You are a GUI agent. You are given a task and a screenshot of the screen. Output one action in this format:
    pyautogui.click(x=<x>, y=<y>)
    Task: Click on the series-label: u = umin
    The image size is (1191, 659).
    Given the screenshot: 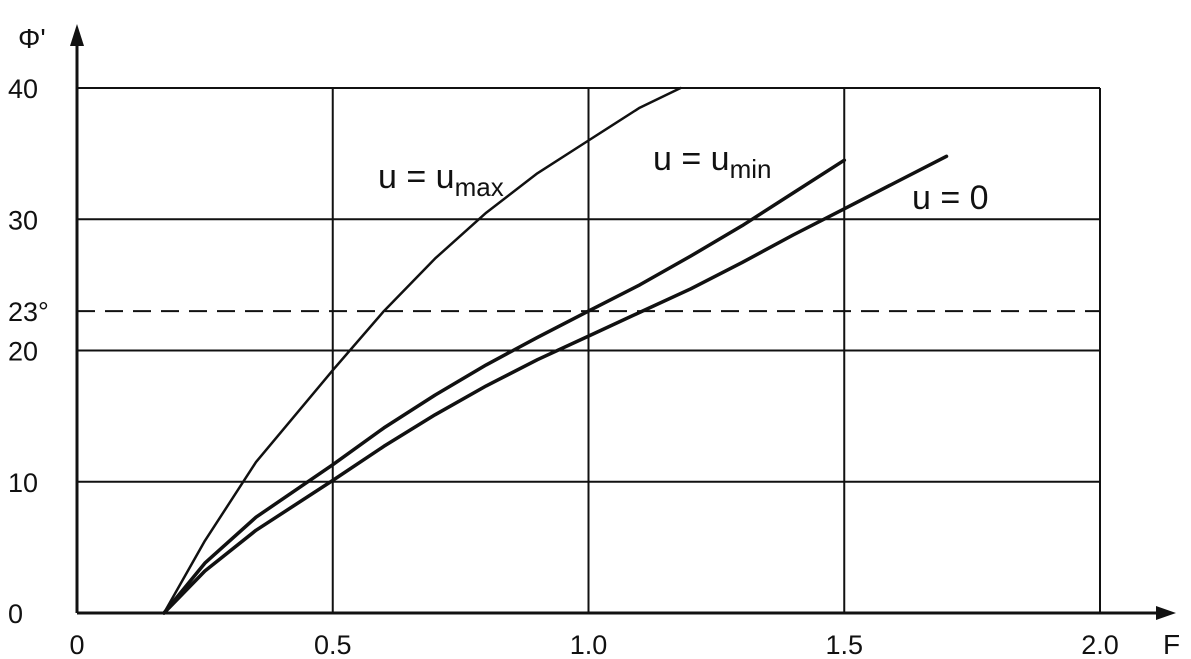 What is the action you would take?
    pyautogui.click(x=712, y=162)
    